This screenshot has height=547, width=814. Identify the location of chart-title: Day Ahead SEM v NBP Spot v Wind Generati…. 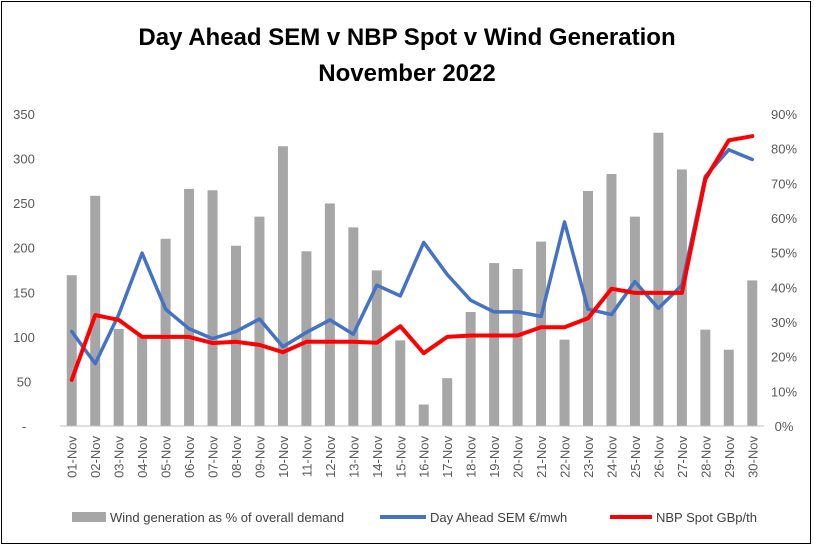
(407, 37).